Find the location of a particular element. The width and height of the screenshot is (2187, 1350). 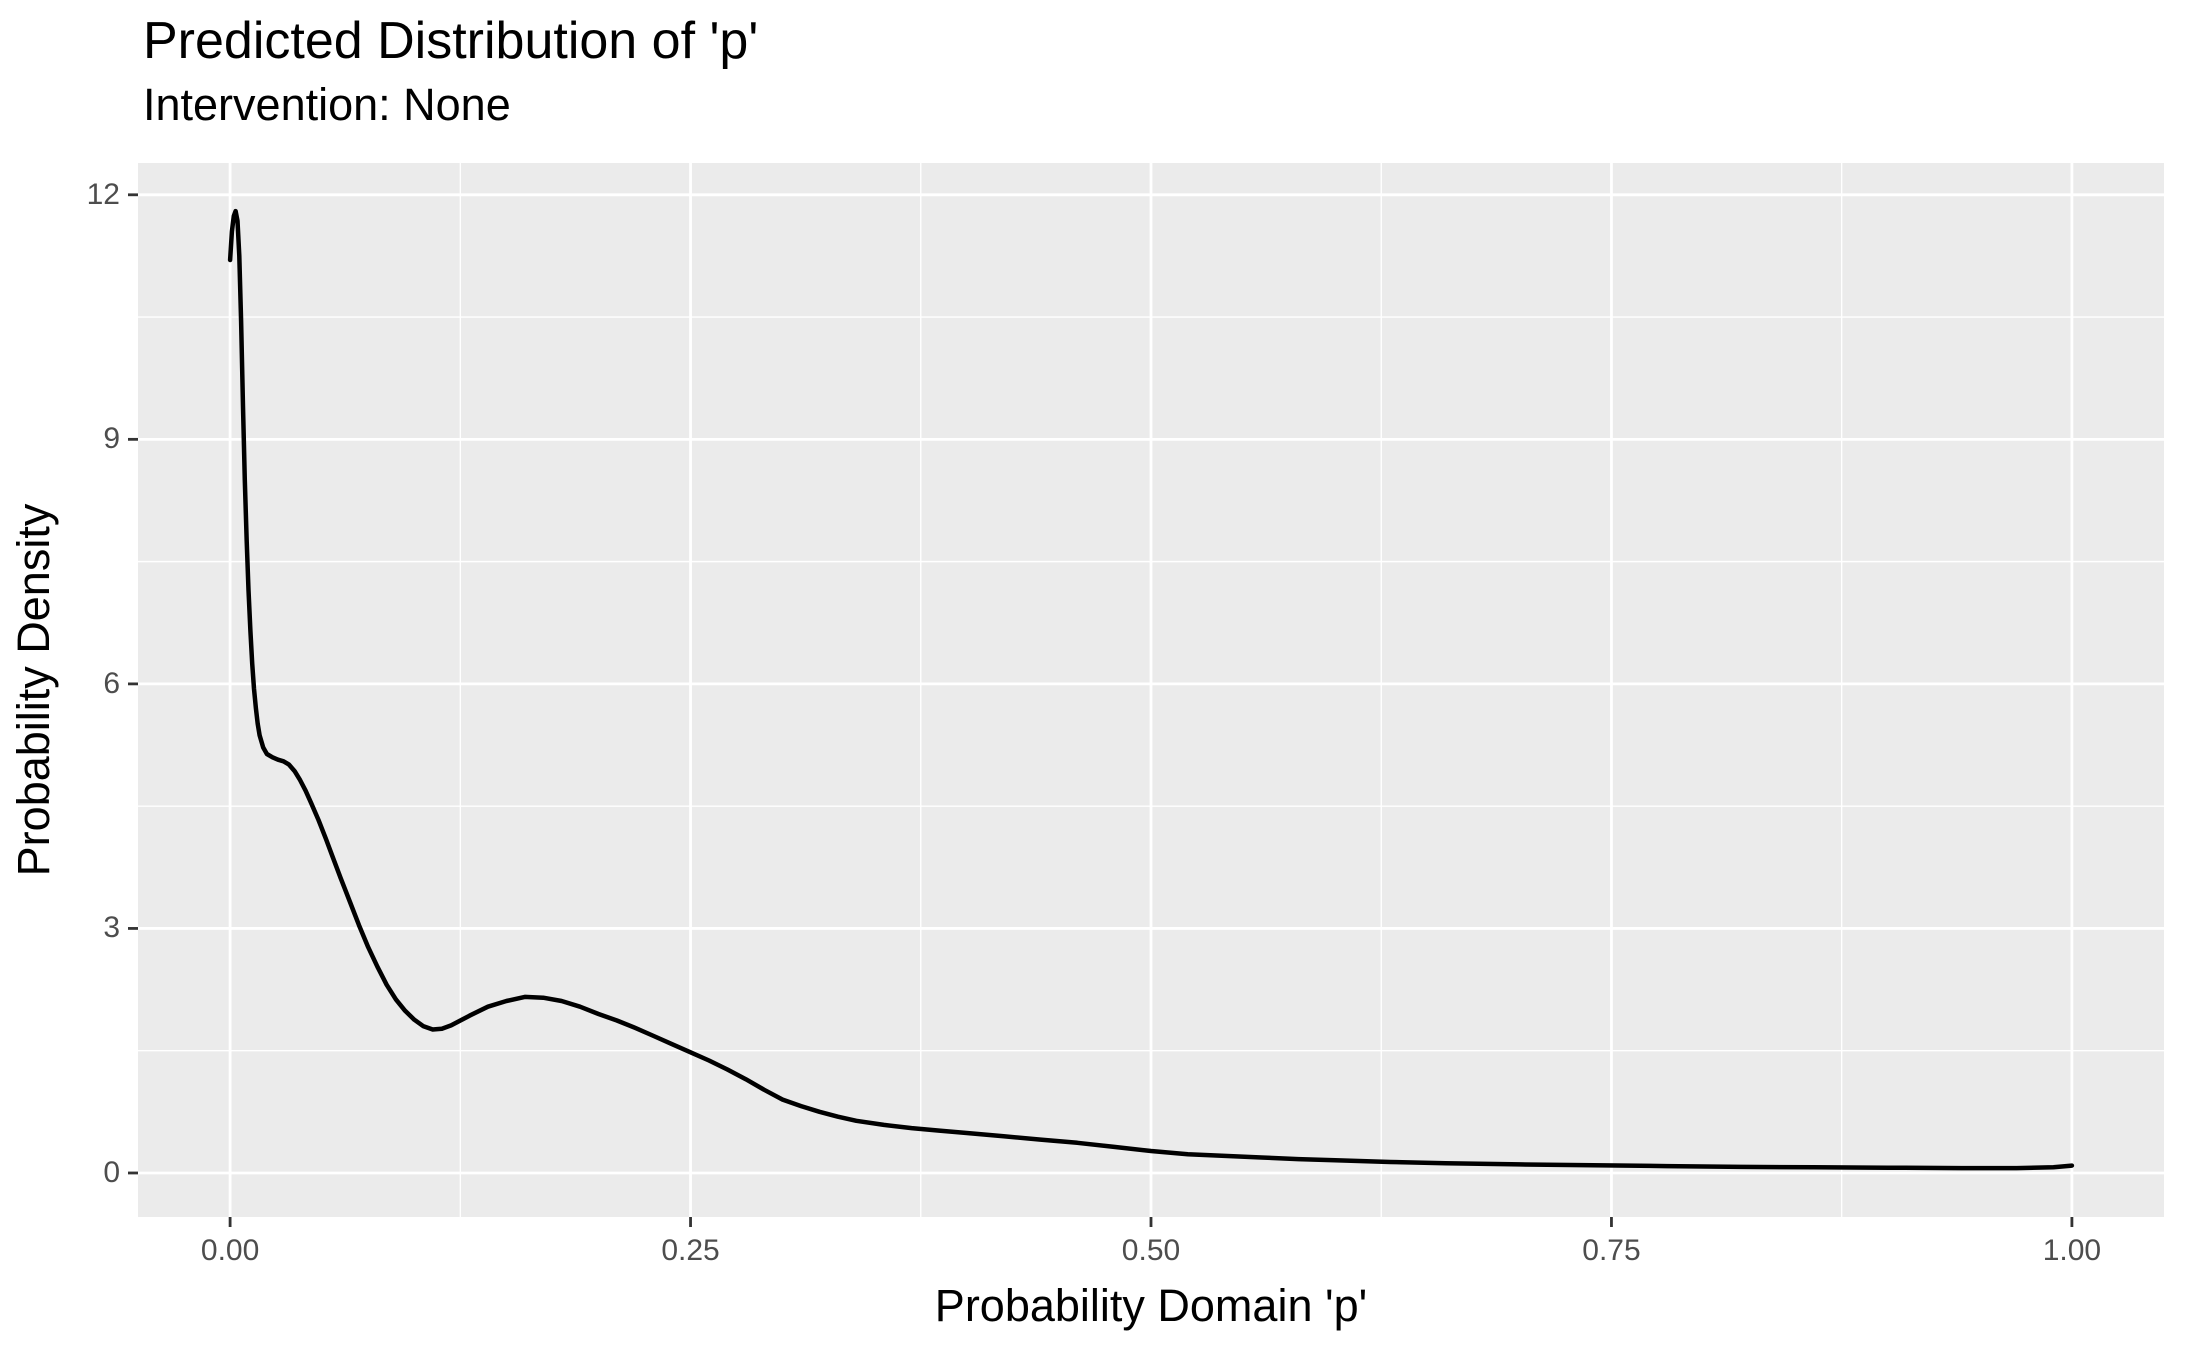

plot-title: Predicted Distribution of 'p' is located at coordinates (451, 41).